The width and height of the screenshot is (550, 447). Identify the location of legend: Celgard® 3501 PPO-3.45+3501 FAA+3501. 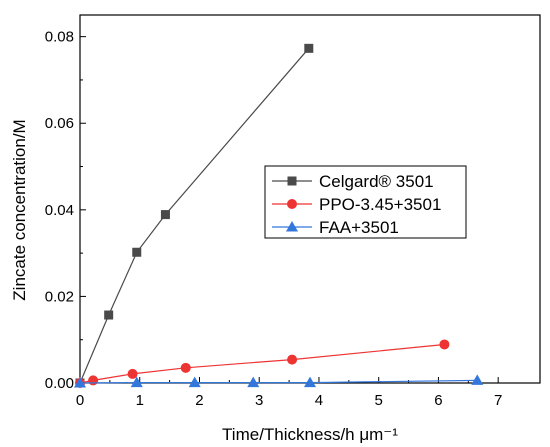
(365, 202).